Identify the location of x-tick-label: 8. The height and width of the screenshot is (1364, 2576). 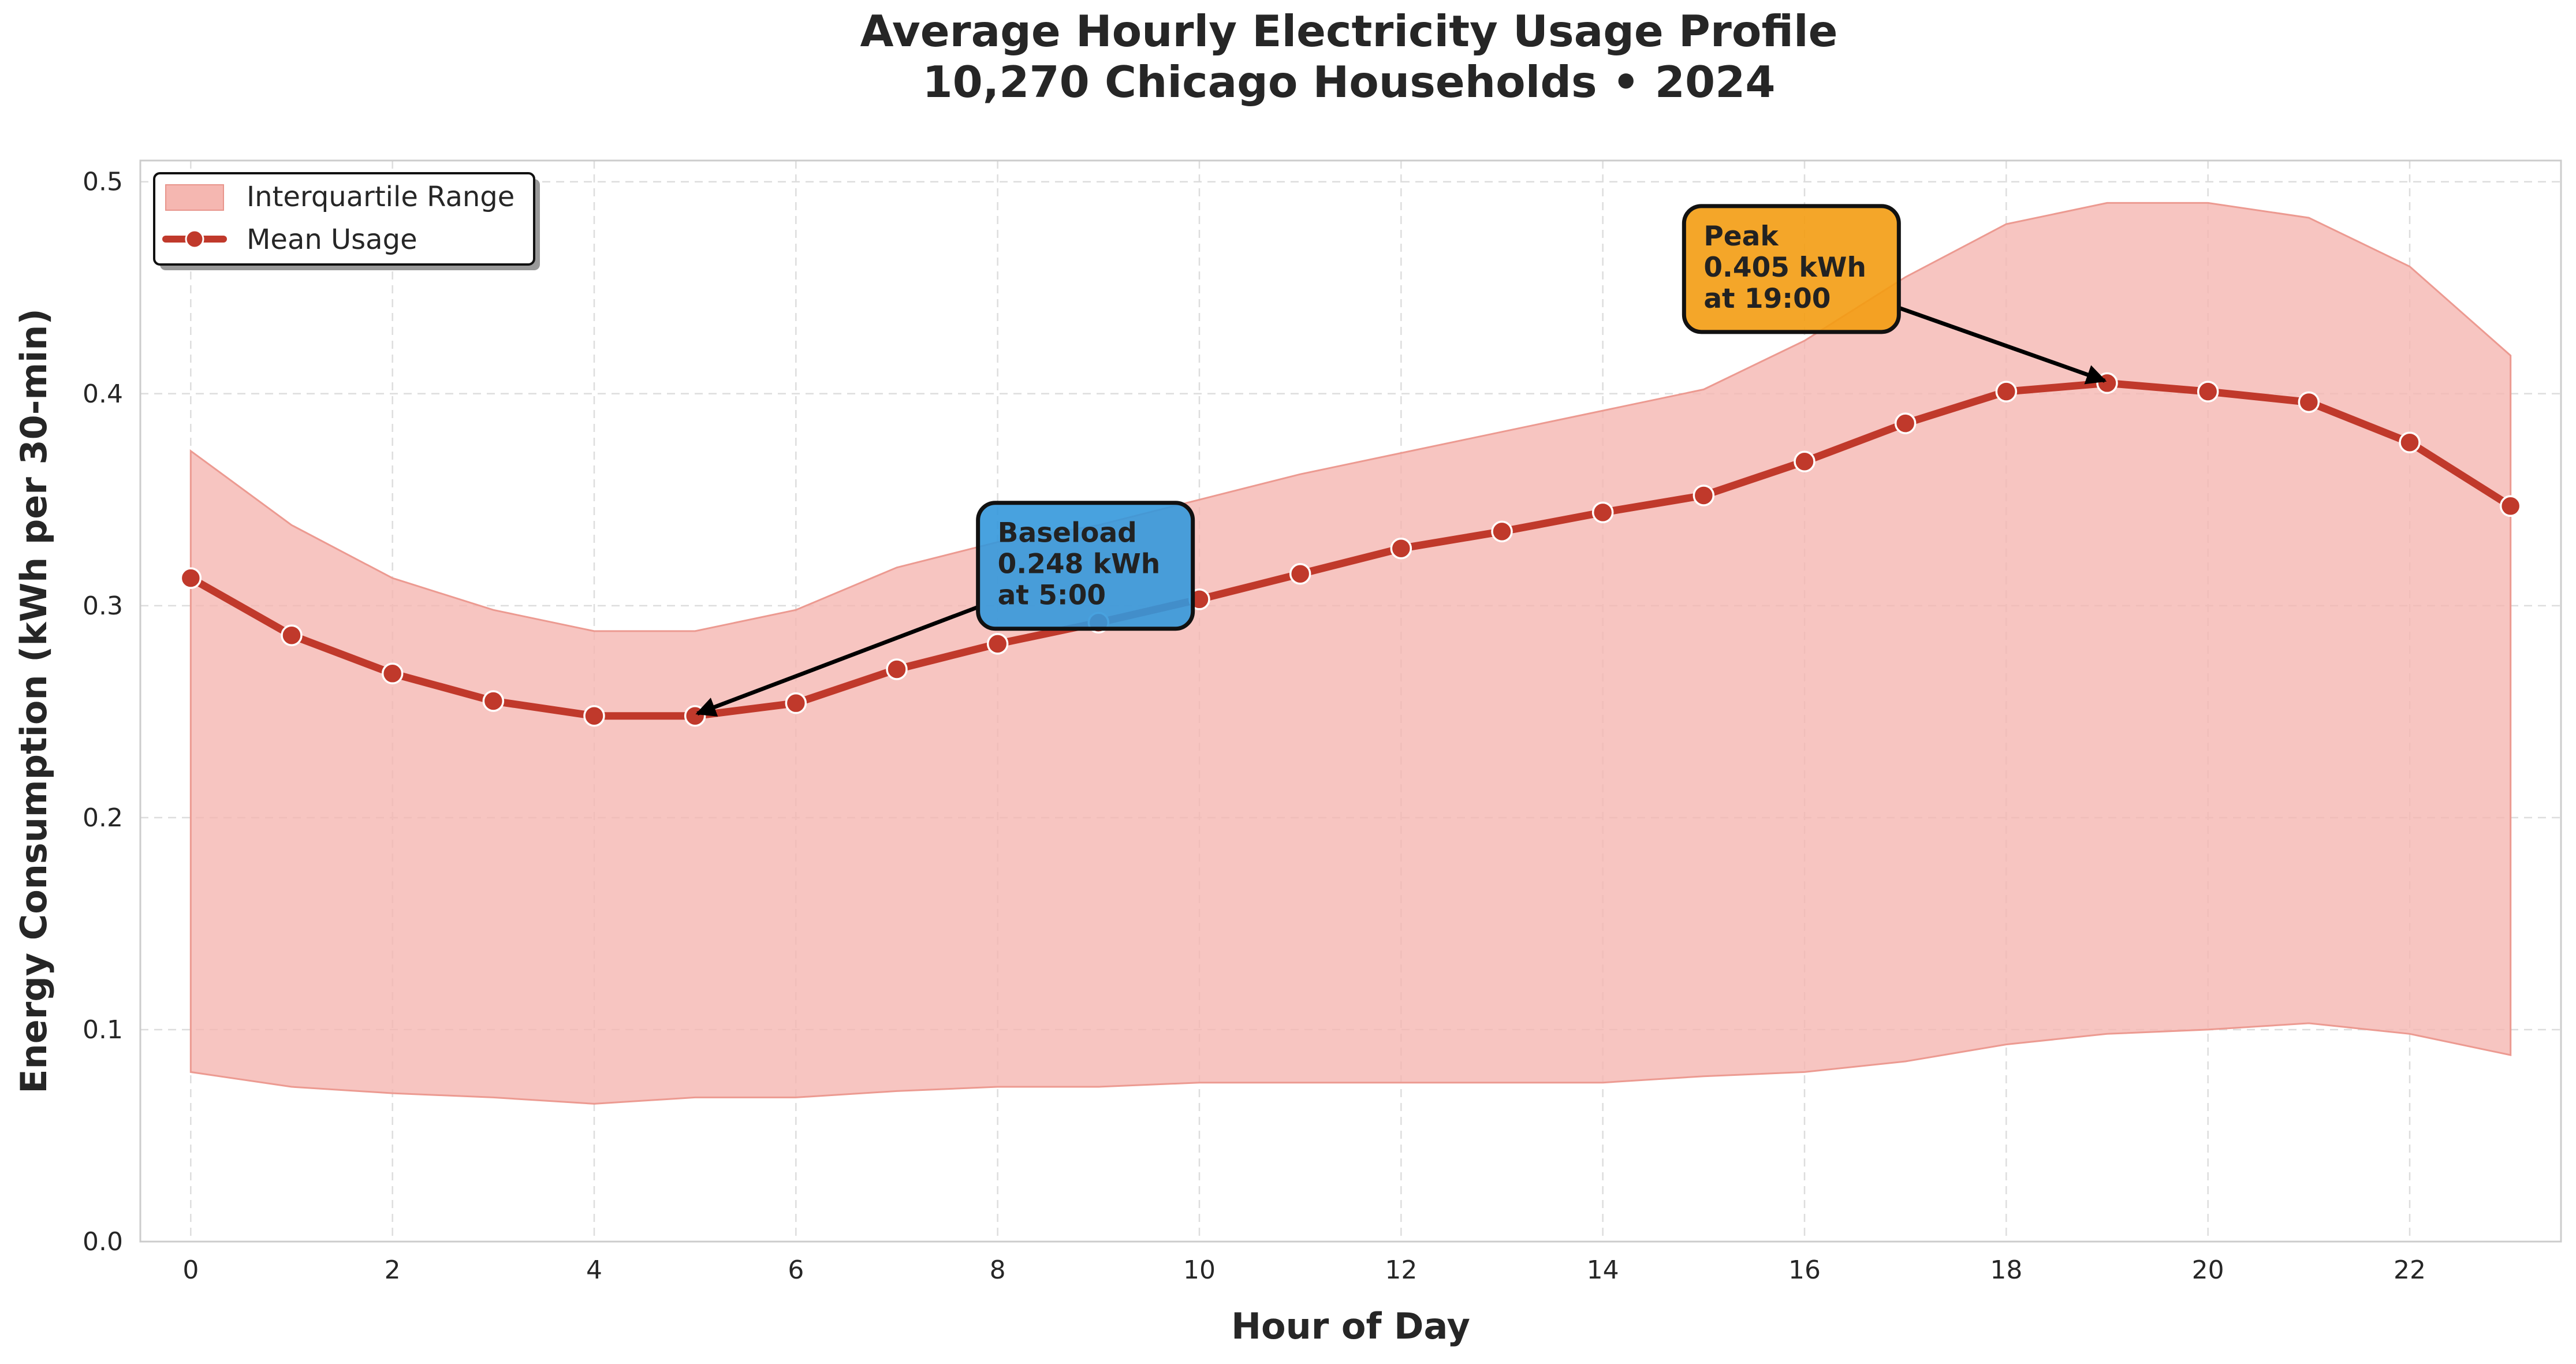
(998, 1270).